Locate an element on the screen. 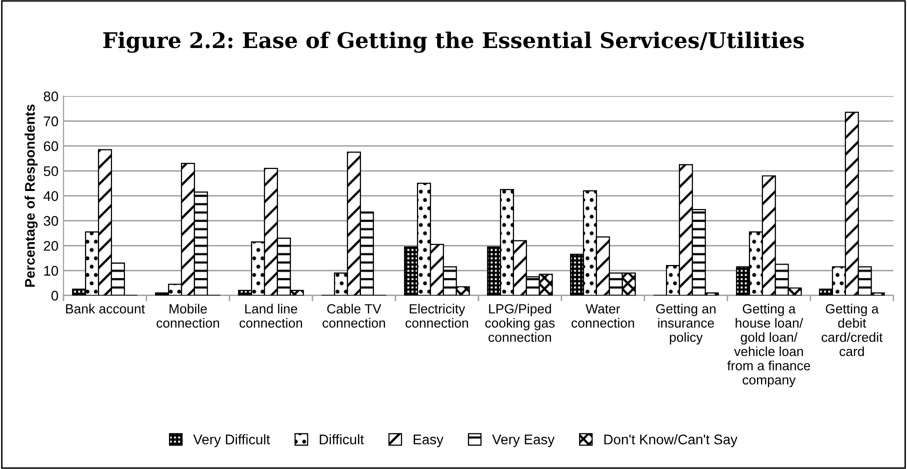 The height and width of the screenshot is (469, 907). x-tick-label: LPG/Piped cooking gas connection is located at coordinates (520, 323).